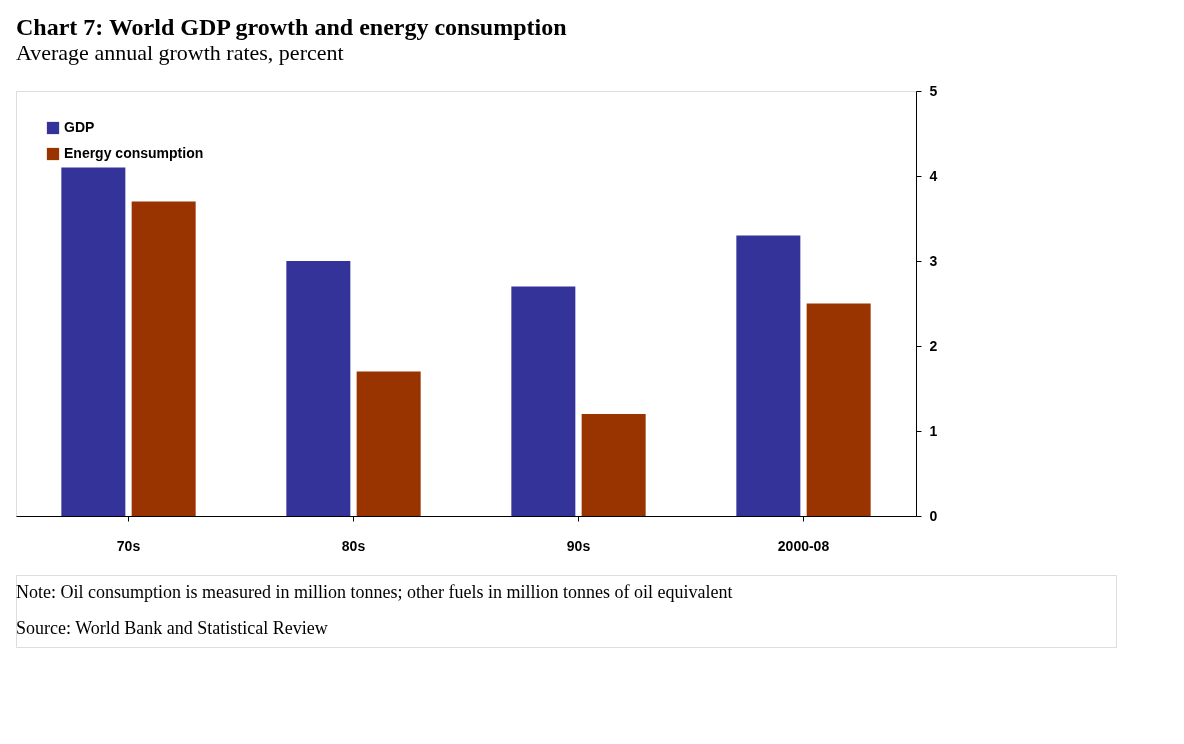  Describe the element at coordinates (933, 90) in the screenshot. I see `y-tick-label: 5` at that location.